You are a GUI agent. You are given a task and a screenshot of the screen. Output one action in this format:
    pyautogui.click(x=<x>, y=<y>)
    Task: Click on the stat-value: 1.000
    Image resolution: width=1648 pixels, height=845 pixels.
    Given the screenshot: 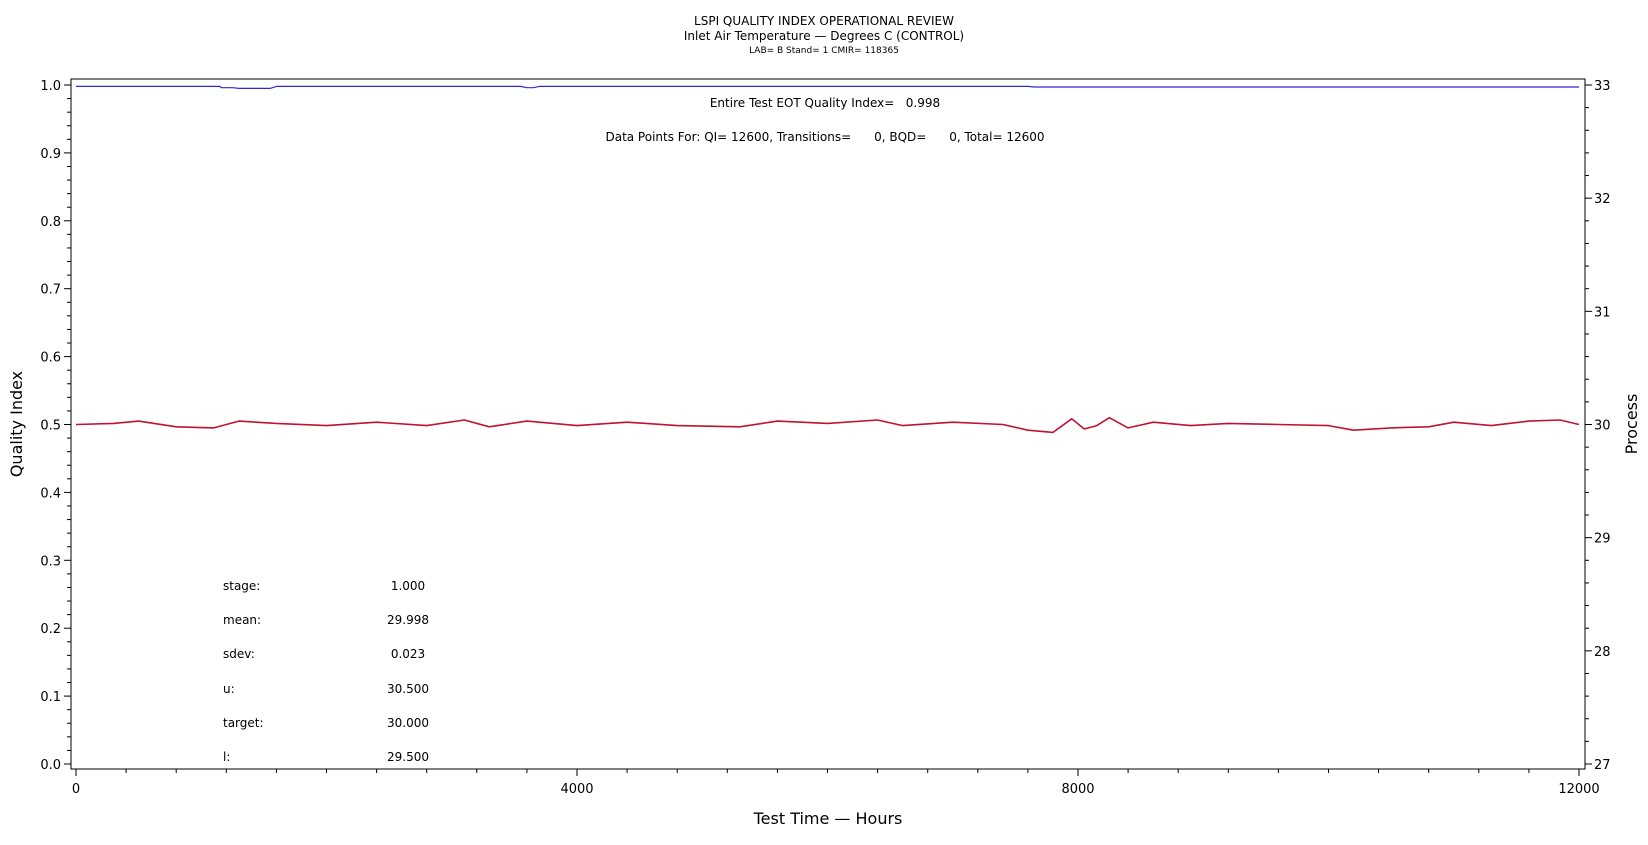 What is the action you would take?
    pyautogui.click(x=408, y=586)
    